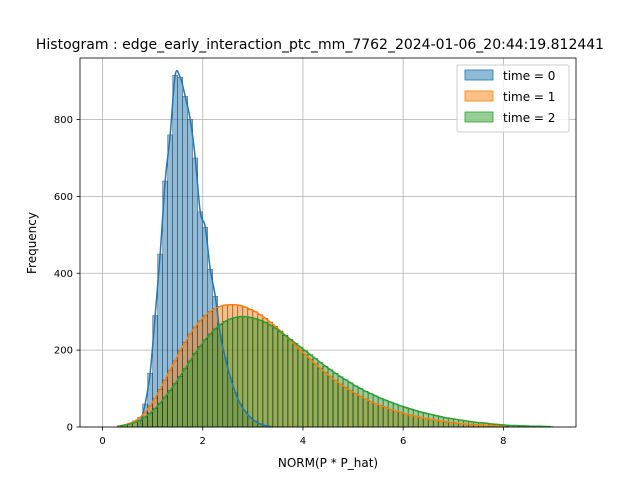 The image size is (640, 480). Describe the element at coordinates (203, 441) in the screenshot. I see `x-tick-label: 2` at that location.